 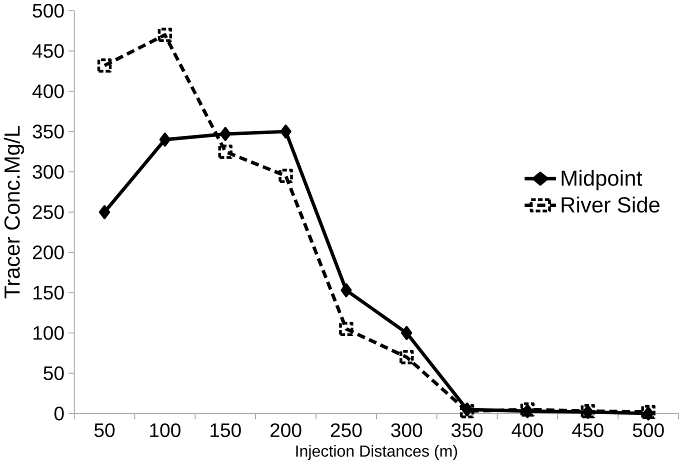 What do you see at coordinates (377, 452) in the screenshot?
I see `x-axis-title: Injection Distances (m)` at bounding box center [377, 452].